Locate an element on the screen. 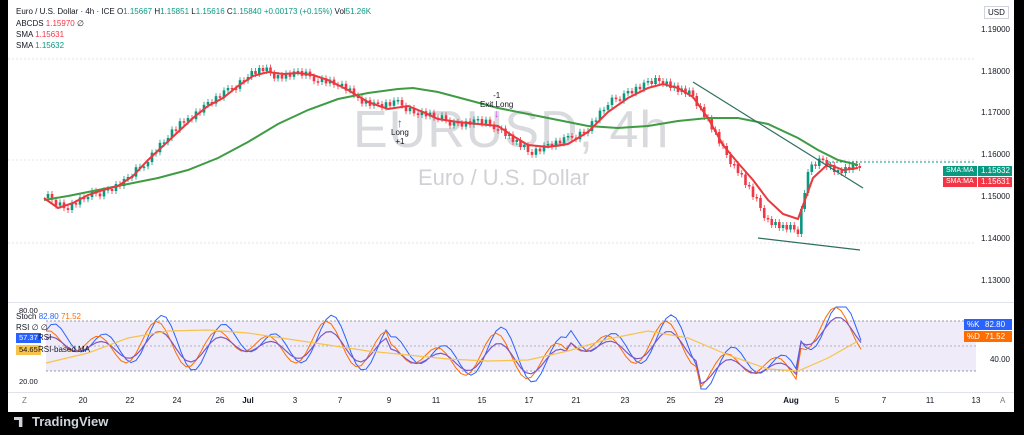 This screenshot has height=435, width=1024. slow-ma-tag: SMA:MA is located at coordinates (960, 171).